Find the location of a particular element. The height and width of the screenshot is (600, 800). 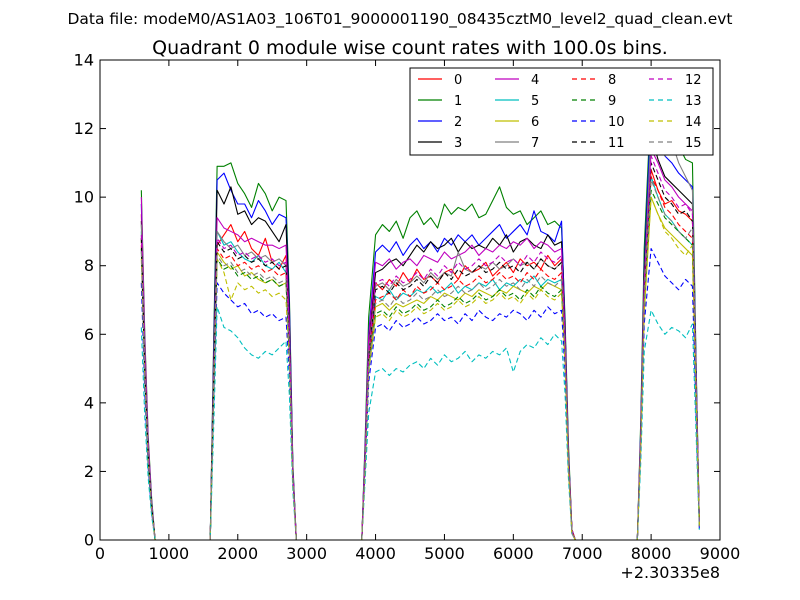

legend-label-7: 7 is located at coordinates (535, 143).